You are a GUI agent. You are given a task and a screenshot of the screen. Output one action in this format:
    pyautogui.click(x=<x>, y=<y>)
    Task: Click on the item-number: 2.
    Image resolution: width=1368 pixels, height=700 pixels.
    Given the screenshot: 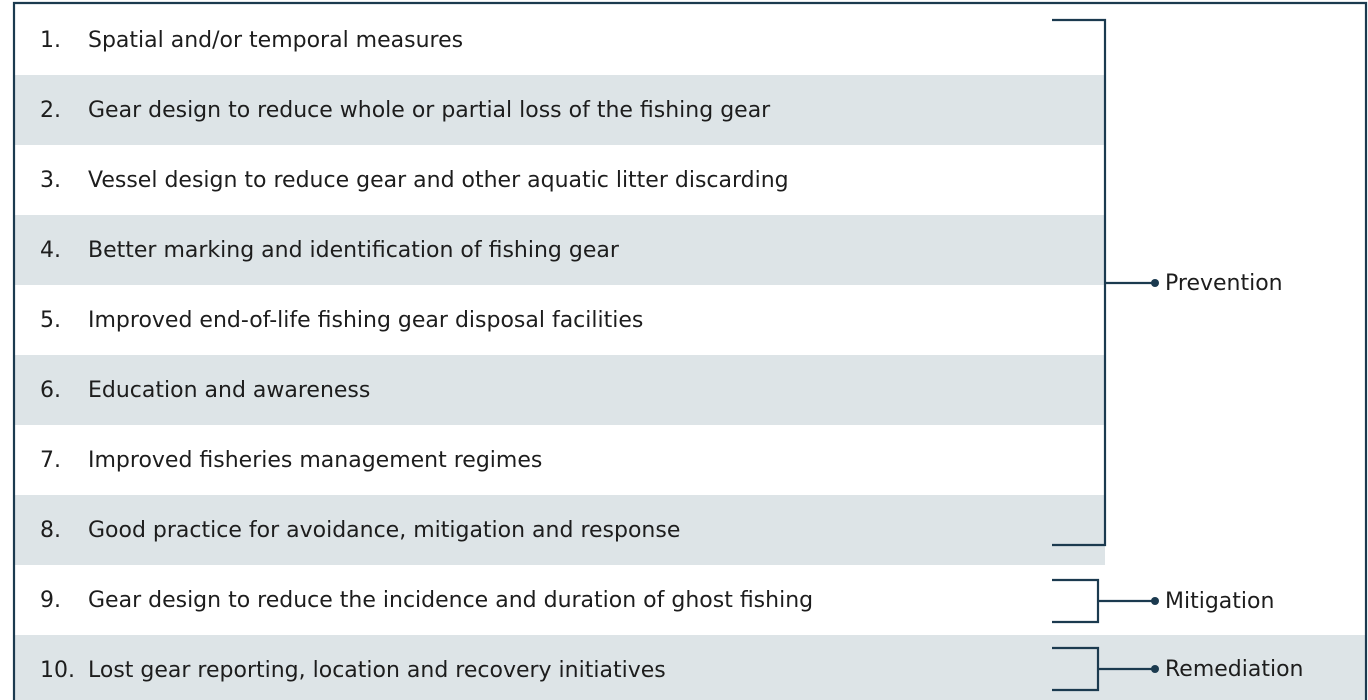 What is the action you would take?
    pyautogui.click(x=50, y=110)
    